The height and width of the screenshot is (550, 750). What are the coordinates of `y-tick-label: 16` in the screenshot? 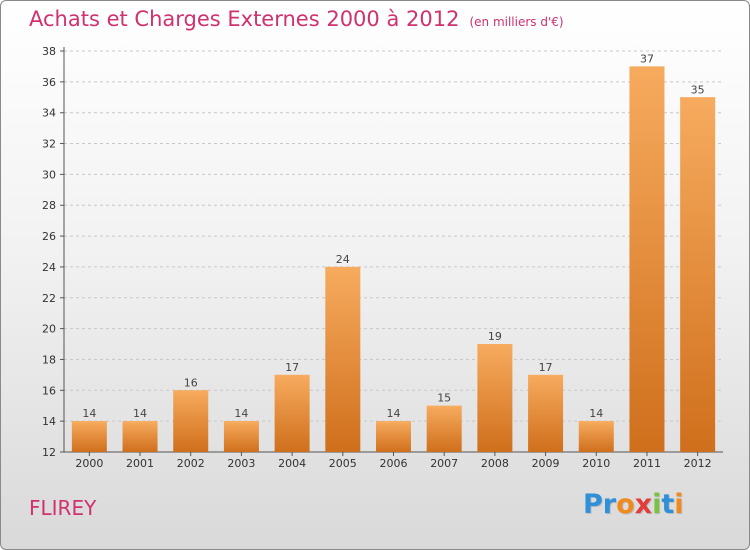 It's located at (49, 390).